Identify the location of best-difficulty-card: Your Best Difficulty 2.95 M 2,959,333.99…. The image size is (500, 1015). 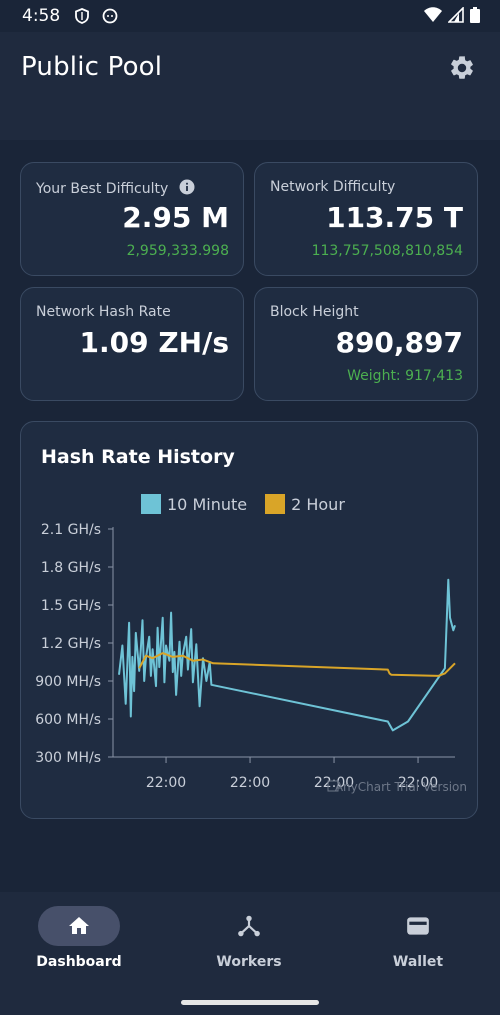
(132, 219).